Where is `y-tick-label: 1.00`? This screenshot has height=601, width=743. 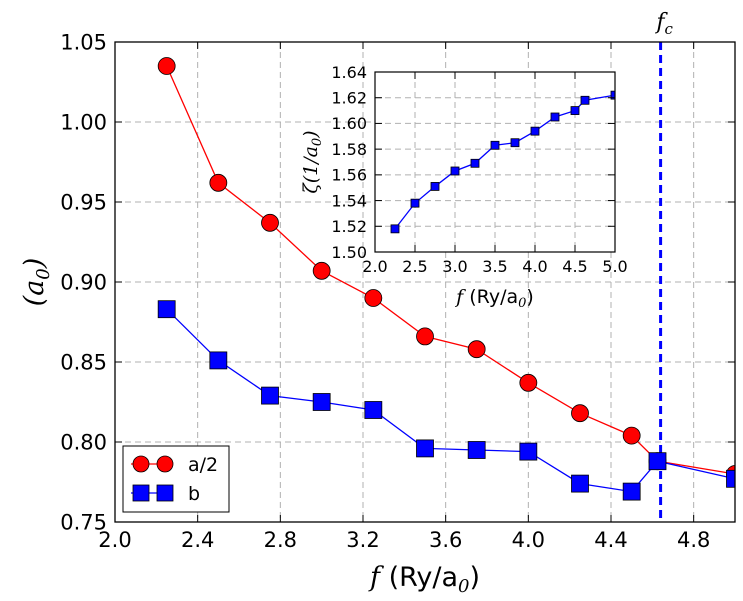
y-tick-label: 1.00 is located at coordinates (83, 123).